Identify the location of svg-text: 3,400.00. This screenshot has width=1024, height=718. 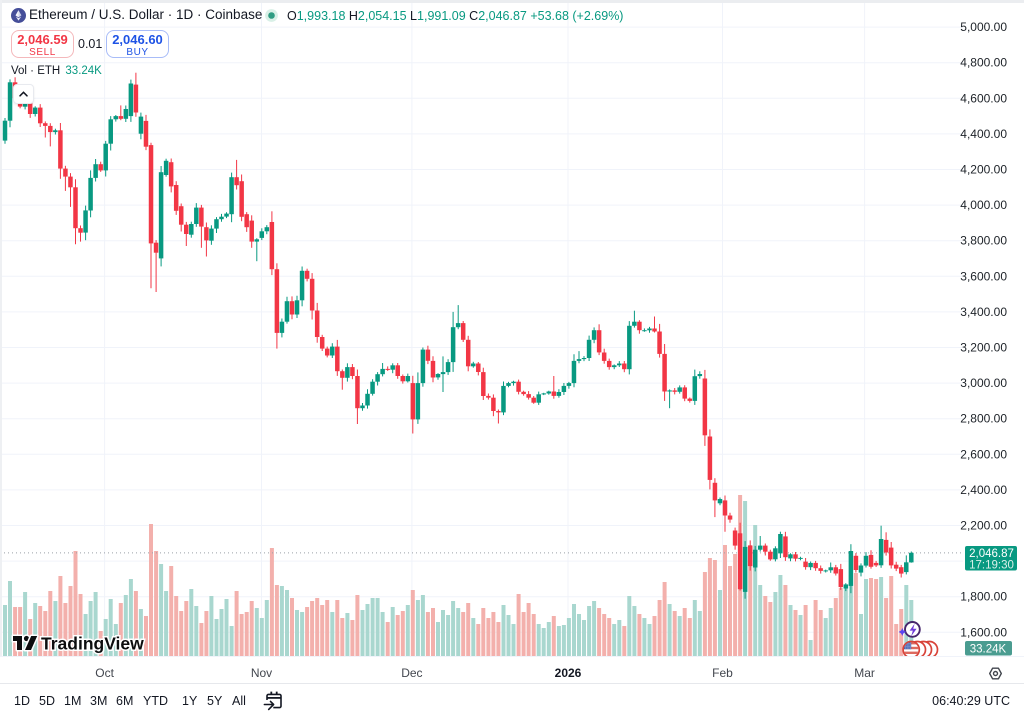
(983, 312).